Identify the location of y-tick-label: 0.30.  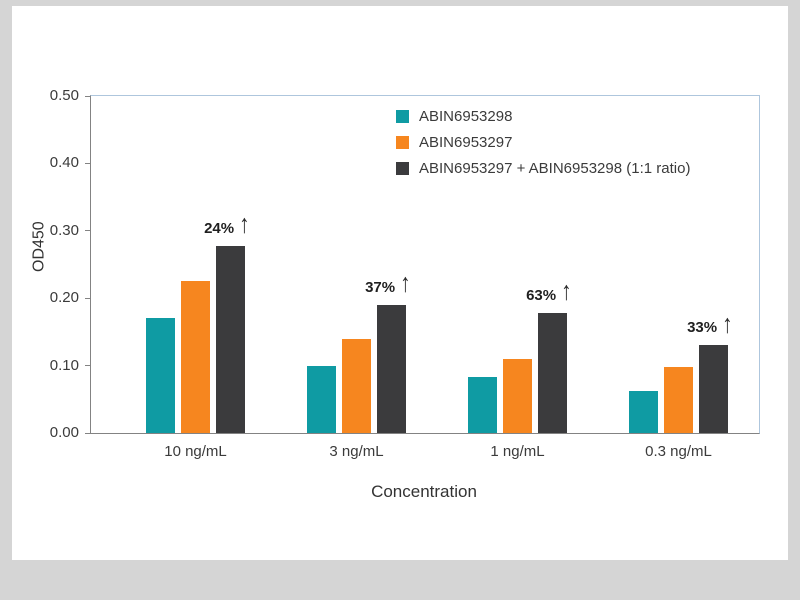
(64, 230).